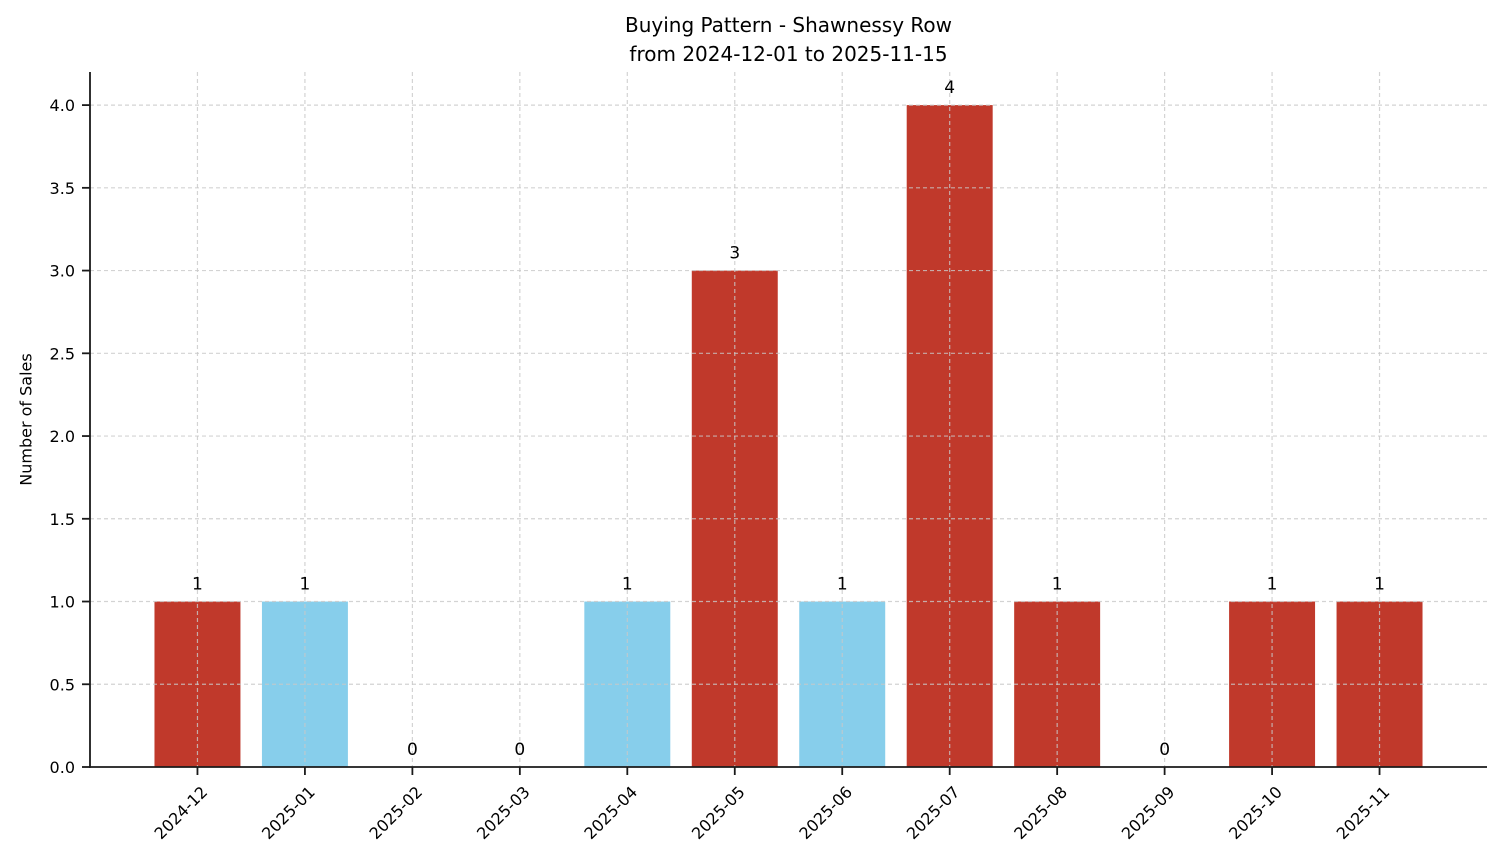 The width and height of the screenshot is (1501, 863). What do you see at coordinates (933, 812) in the screenshot?
I see `x-tick-label: 2025-07` at bounding box center [933, 812].